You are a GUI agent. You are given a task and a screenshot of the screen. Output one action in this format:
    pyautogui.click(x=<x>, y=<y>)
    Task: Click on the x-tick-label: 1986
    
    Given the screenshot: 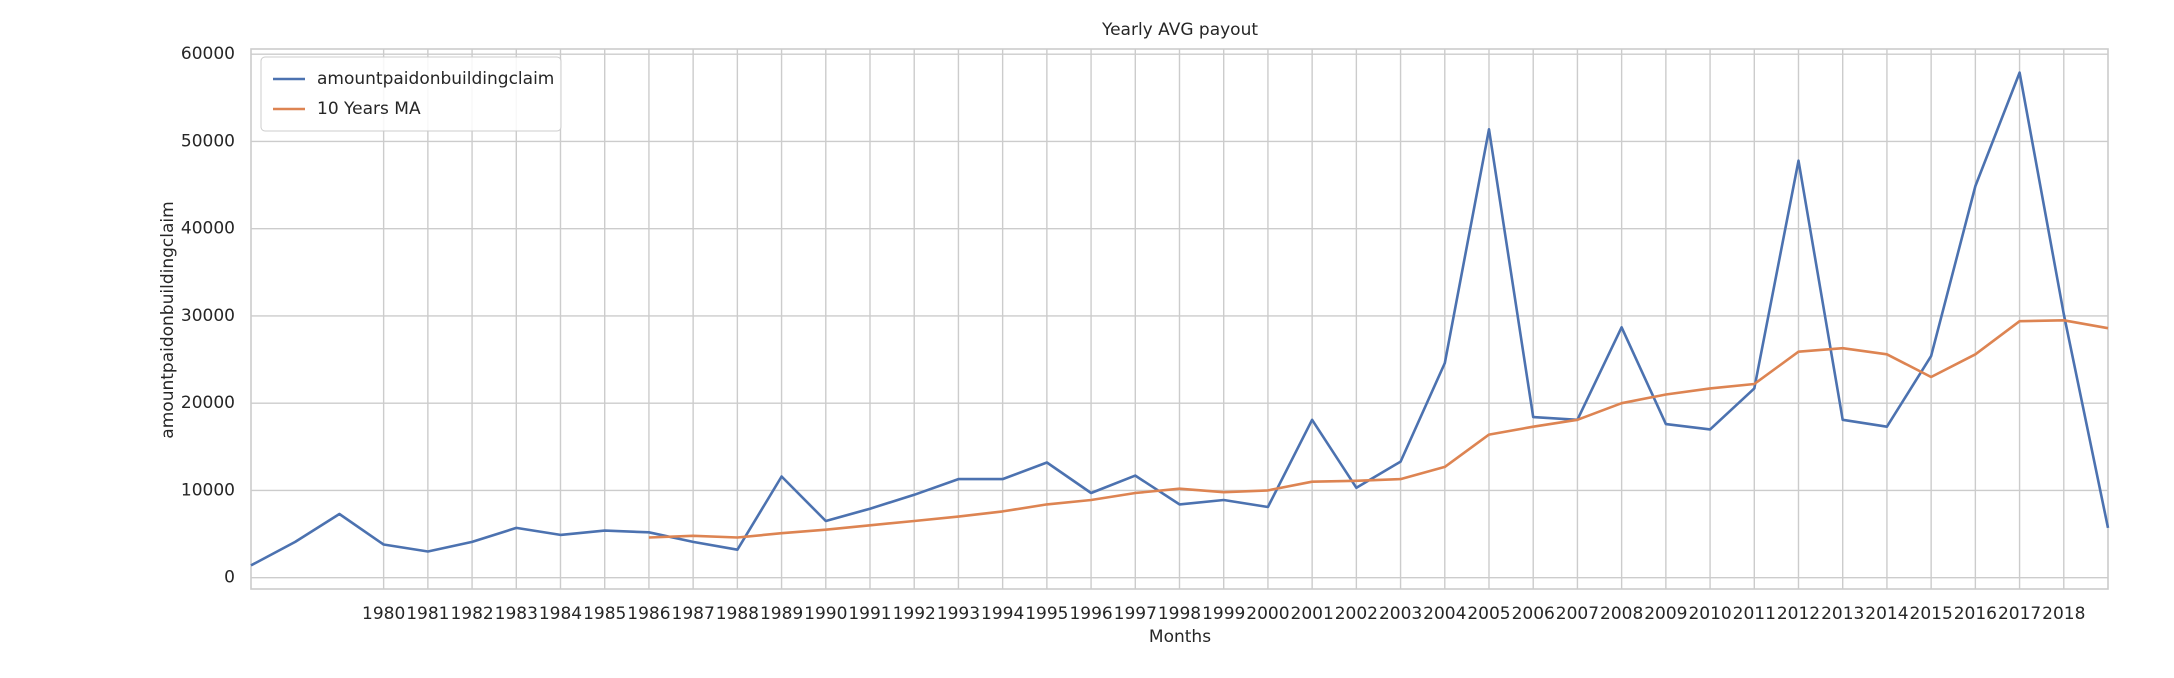 What is the action you would take?
    pyautogui.click(x=648, y=614)
    